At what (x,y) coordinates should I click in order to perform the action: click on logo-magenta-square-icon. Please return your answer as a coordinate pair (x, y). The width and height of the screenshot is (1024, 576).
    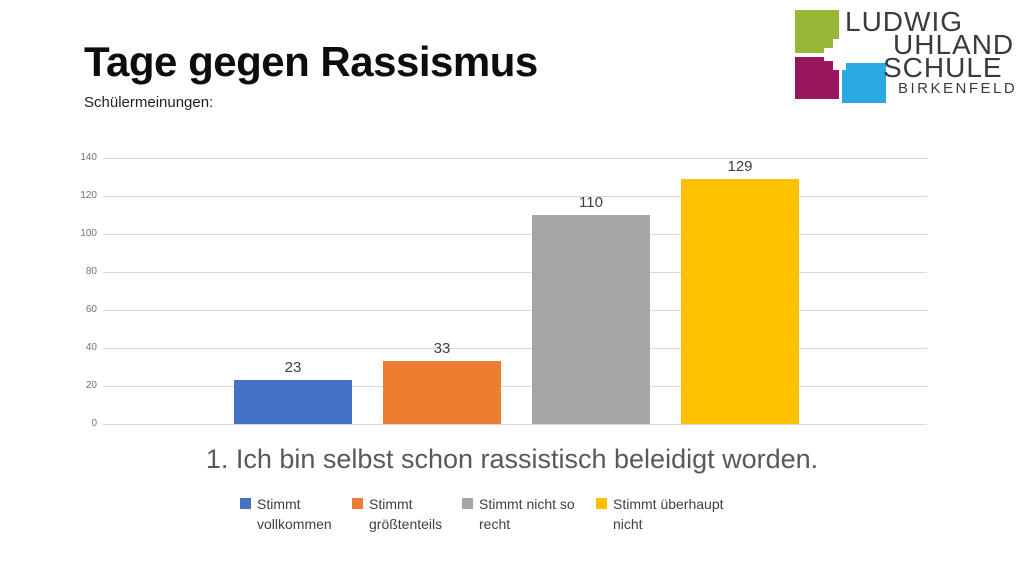
    Looking at the image, I should click on (817, 78).